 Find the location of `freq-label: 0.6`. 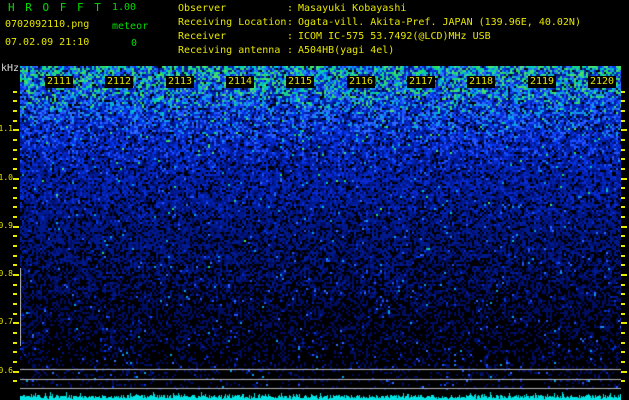

freq-label: 0.6 is located at coordinates (6, 370).